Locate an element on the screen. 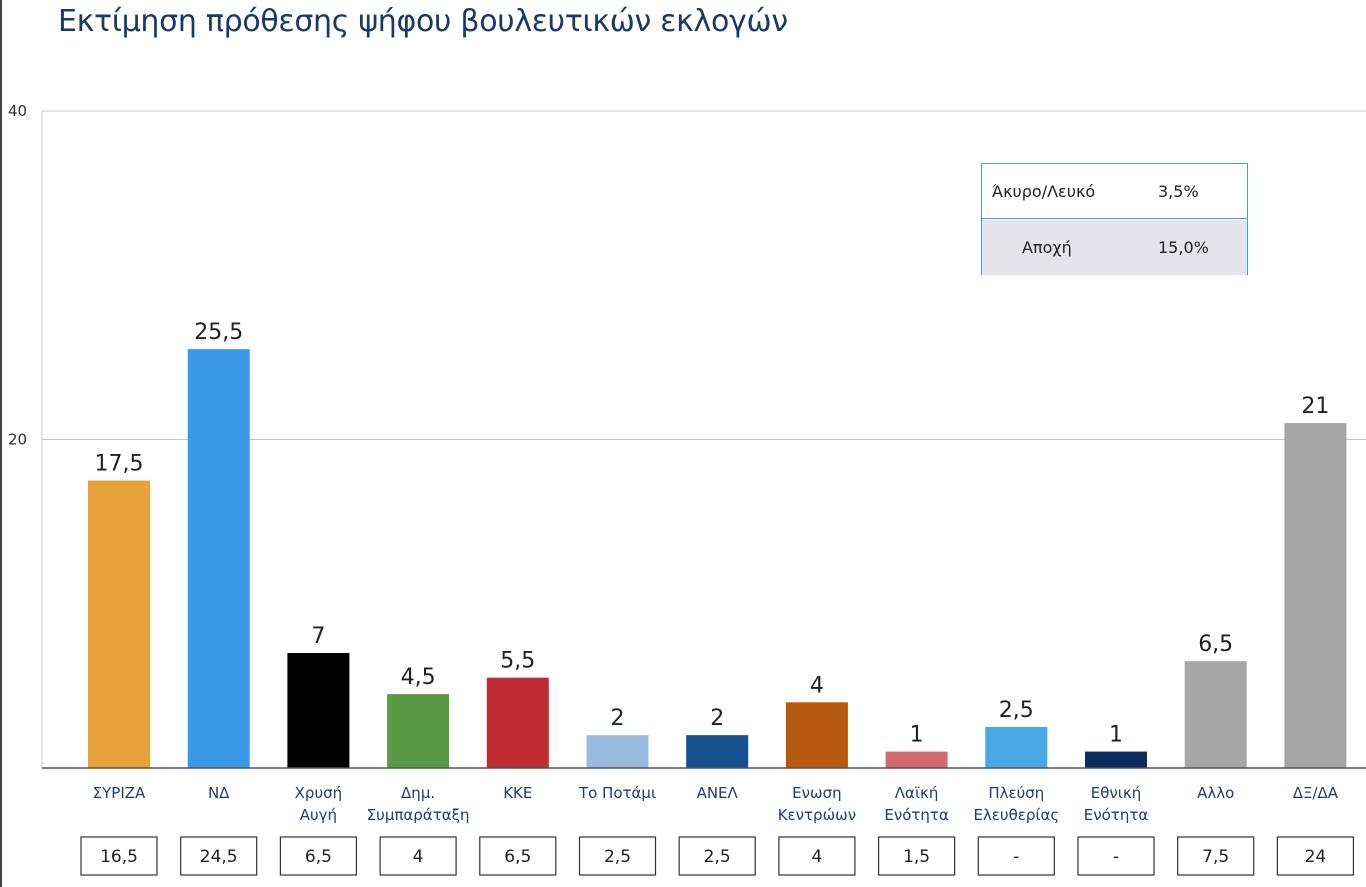 The height and width of the screenshot is (887, 1366). legend-row-blank: Άκυρο/Λευκό 3,5% is located at coordinates (1114, 191).